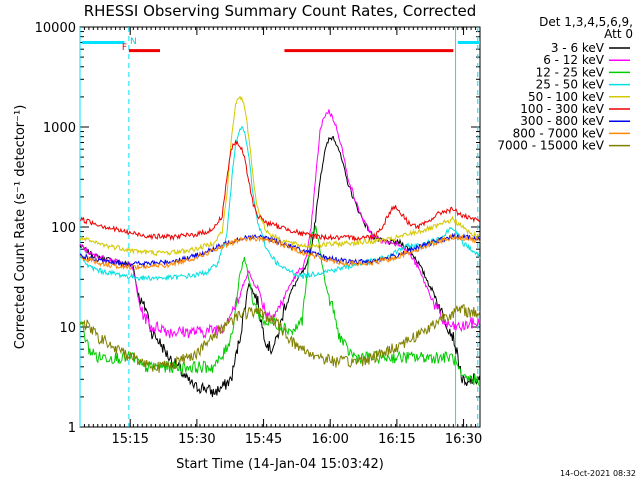  What do you see at coordinates (574, 60) in the screenshot?
I see `legend-label: 6 - 12 keV` at bounding box center [574, 60].